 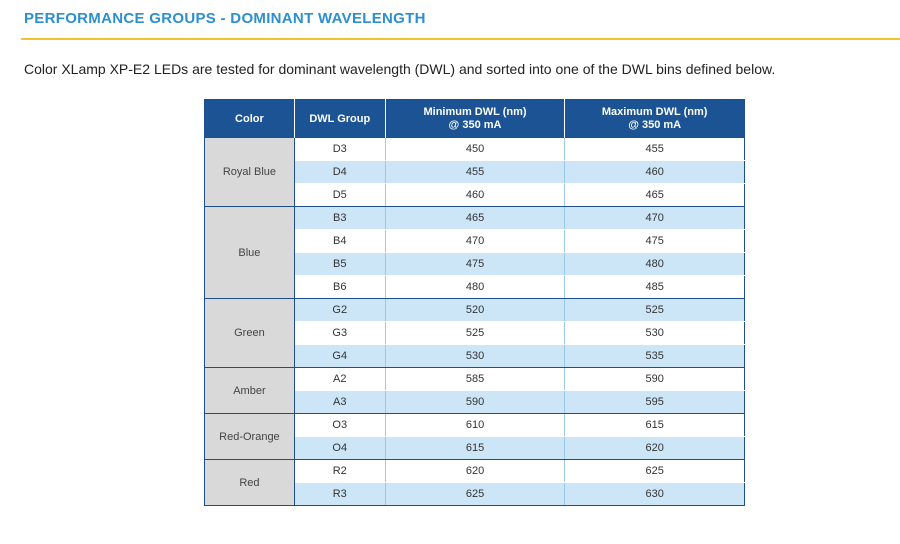 I want to click on table-row: Red-Orange O3 610 615, so click(x=474, y=436).